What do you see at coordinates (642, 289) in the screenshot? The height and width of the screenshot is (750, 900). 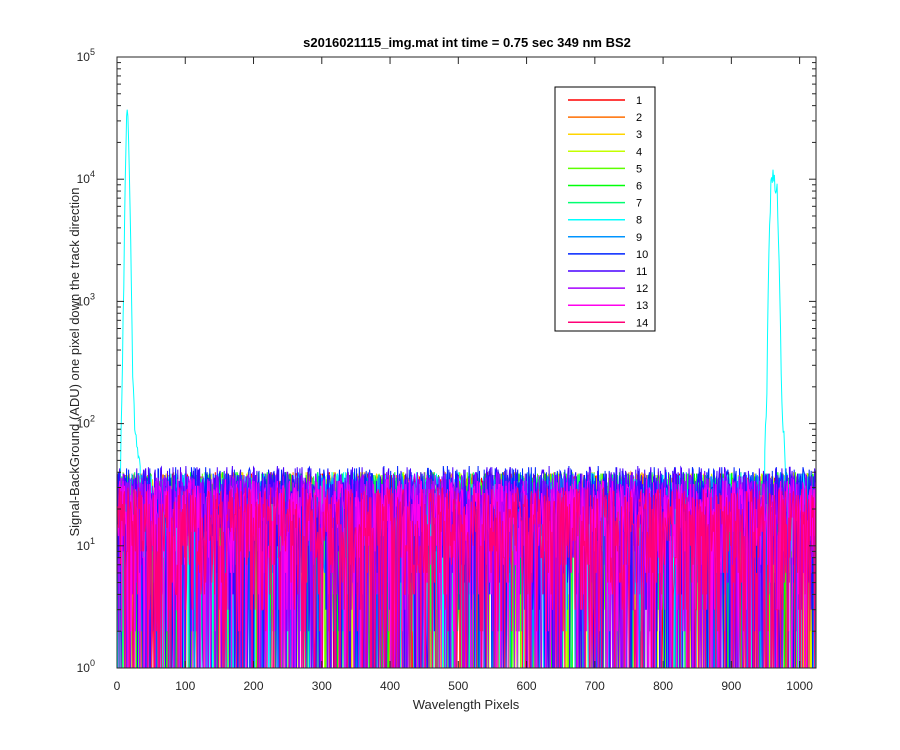 I see `legend-label-12: 12` at bounding box center [642, 289].